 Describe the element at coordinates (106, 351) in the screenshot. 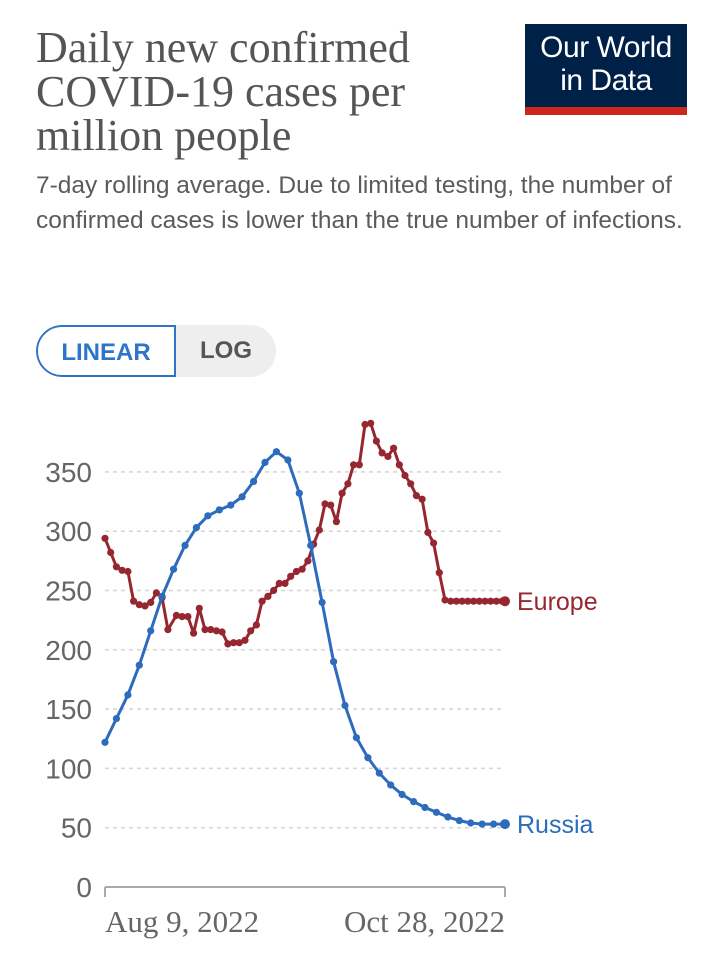

I see `linear-scale-button: LINEAR` at that location.